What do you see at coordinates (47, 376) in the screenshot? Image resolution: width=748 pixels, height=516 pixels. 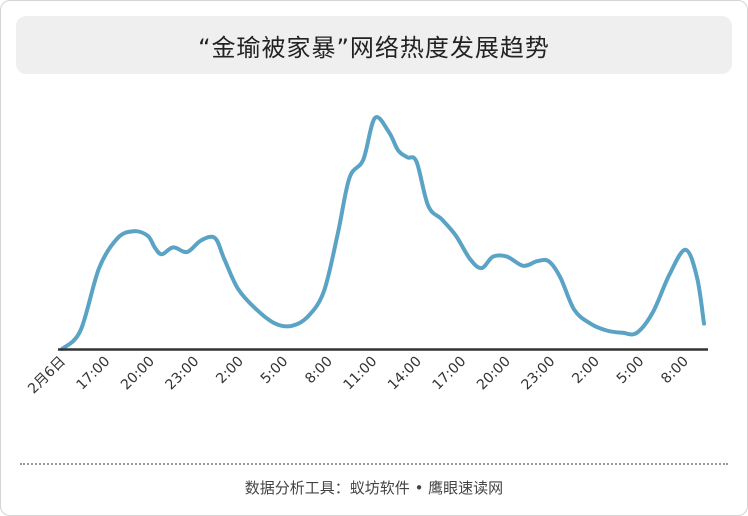 I see `x-tick-label: 2月6日` at bounding box center [47, 376].